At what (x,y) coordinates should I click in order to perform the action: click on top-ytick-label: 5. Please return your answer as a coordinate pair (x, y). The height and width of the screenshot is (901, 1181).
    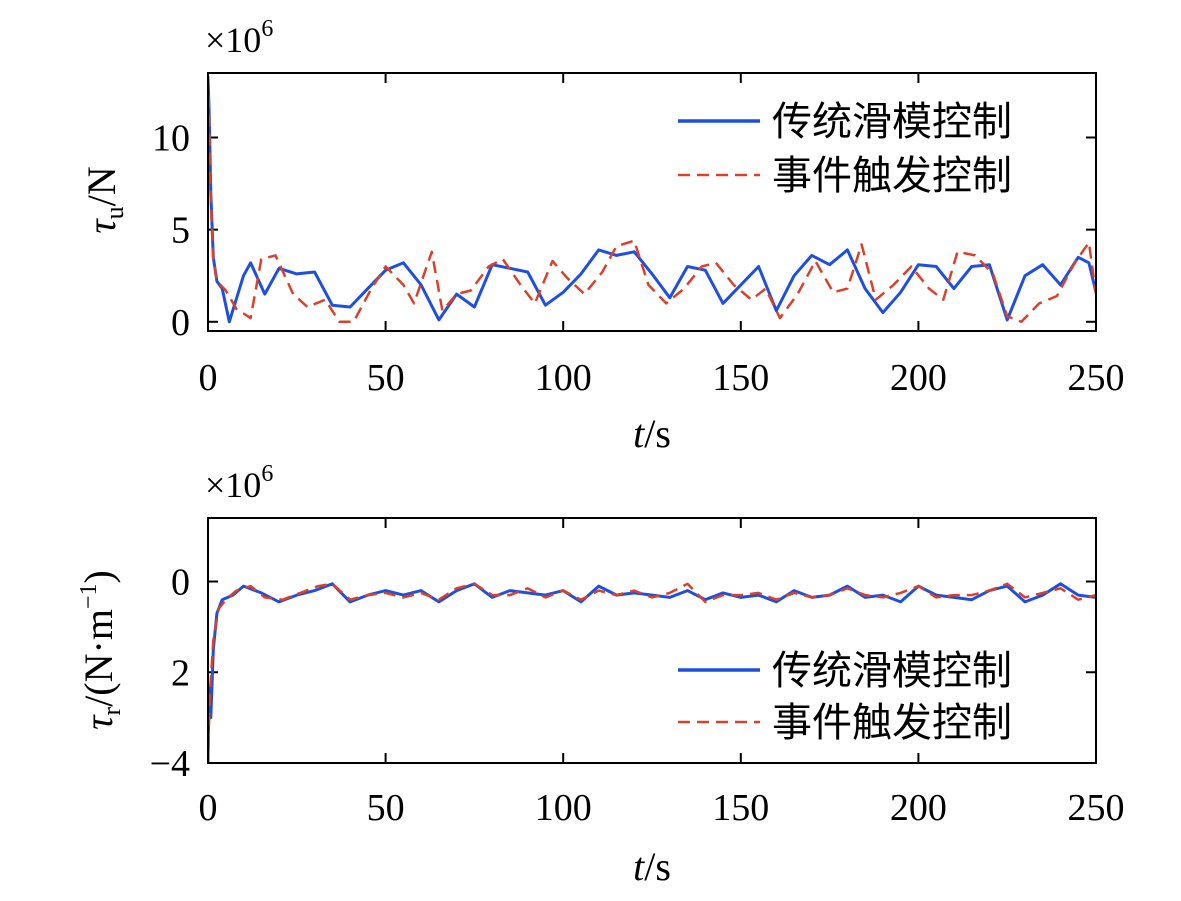
    Looking at the image, I should click on (180, 231).